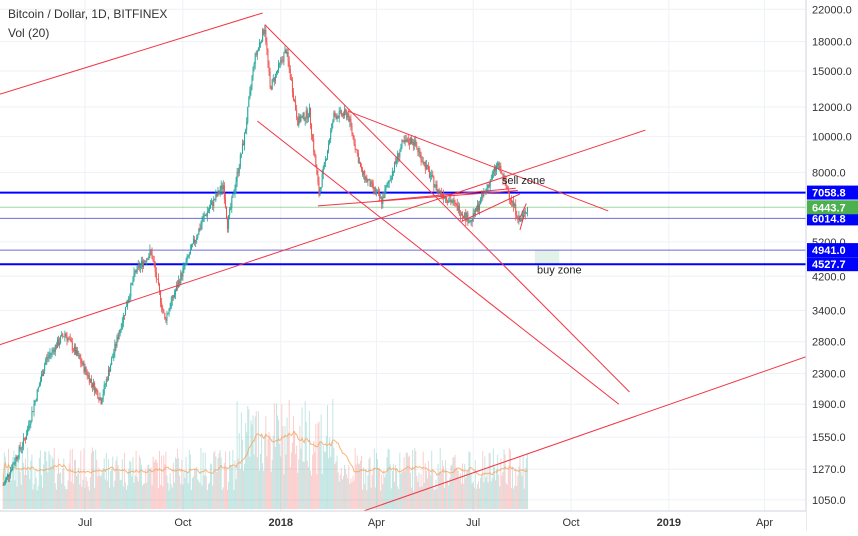 This screenshot has height=536, width=858. What do you see at coordinates (829, 208) in the screenshot?
I see `current-price-tag: 6443.7` at bounding box center [829, 208].